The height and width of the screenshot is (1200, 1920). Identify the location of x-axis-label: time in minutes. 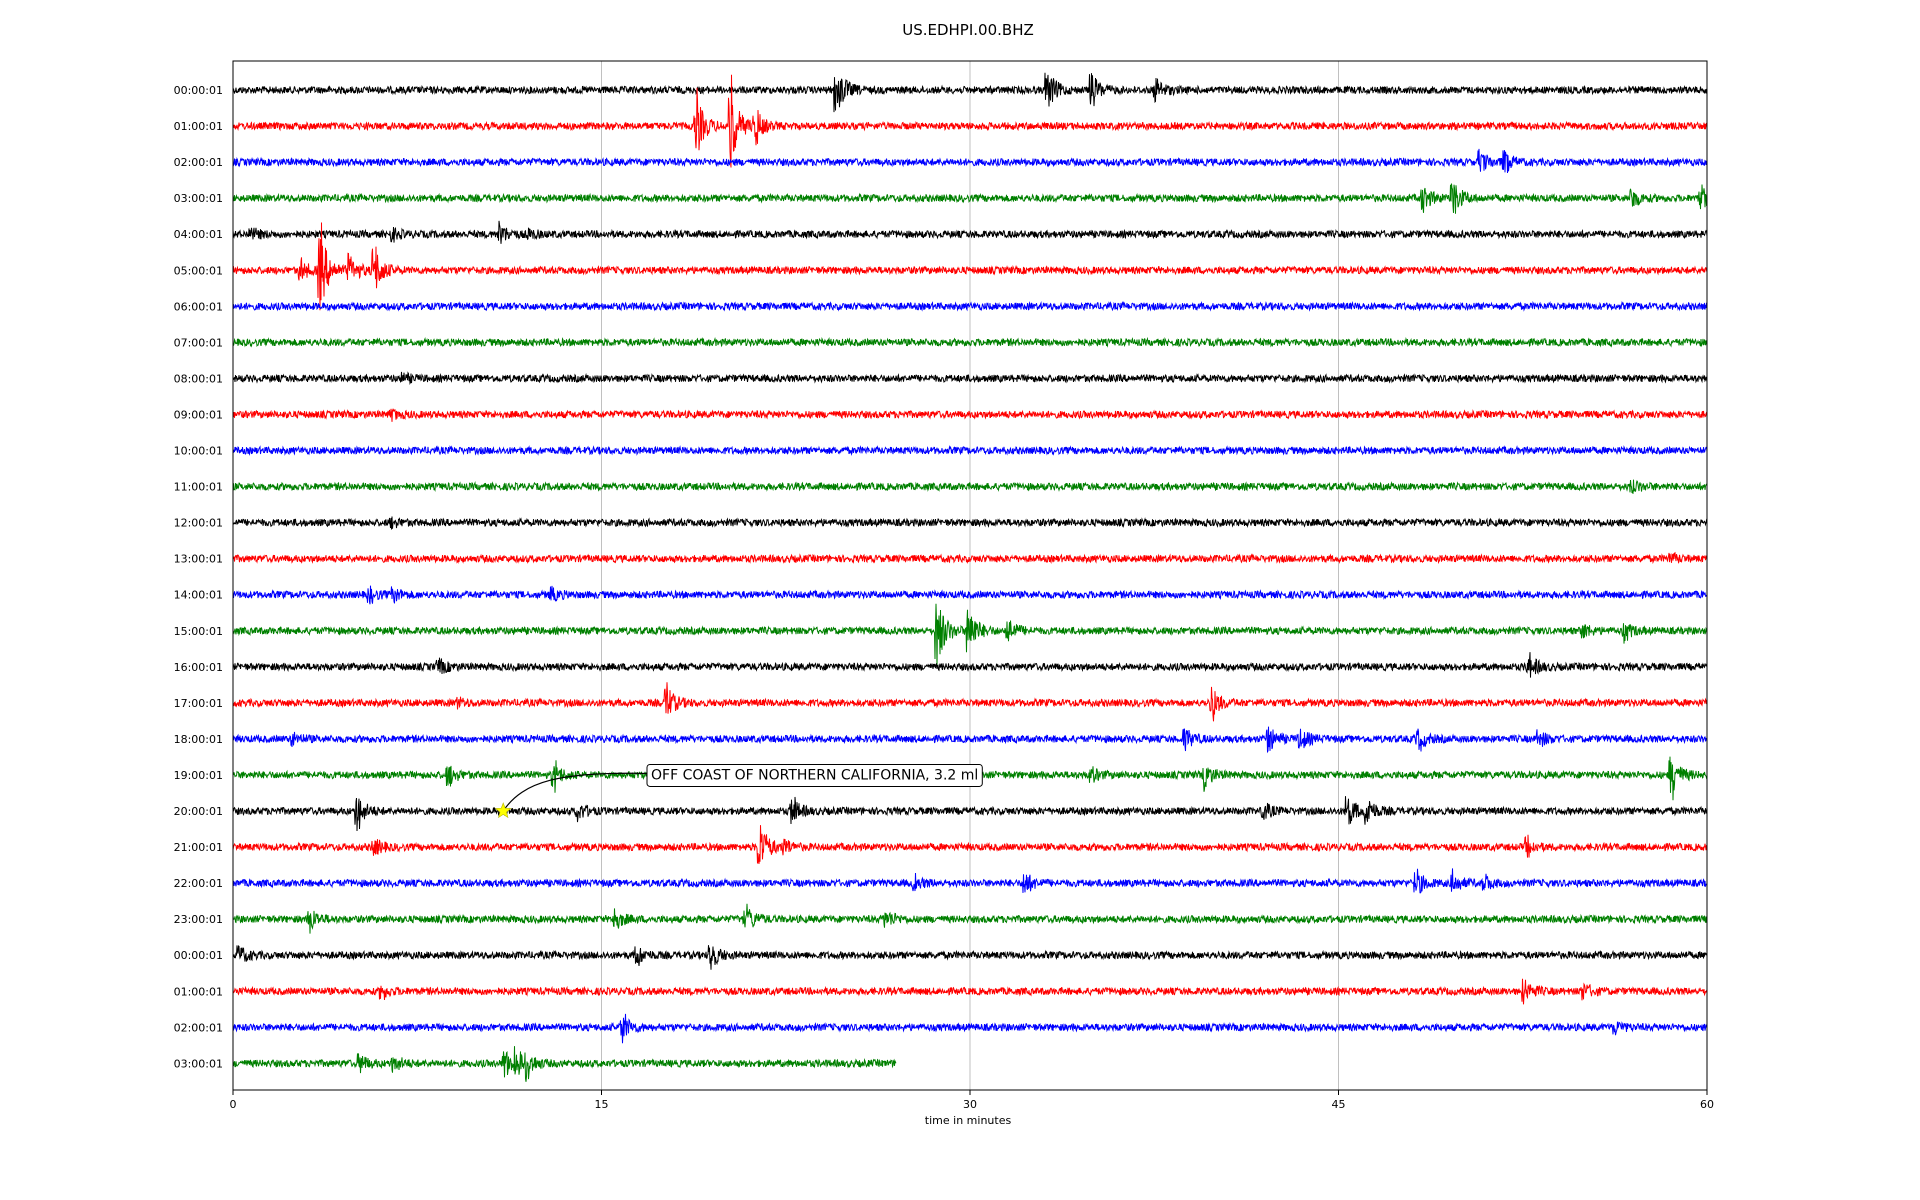
(968, 1120).